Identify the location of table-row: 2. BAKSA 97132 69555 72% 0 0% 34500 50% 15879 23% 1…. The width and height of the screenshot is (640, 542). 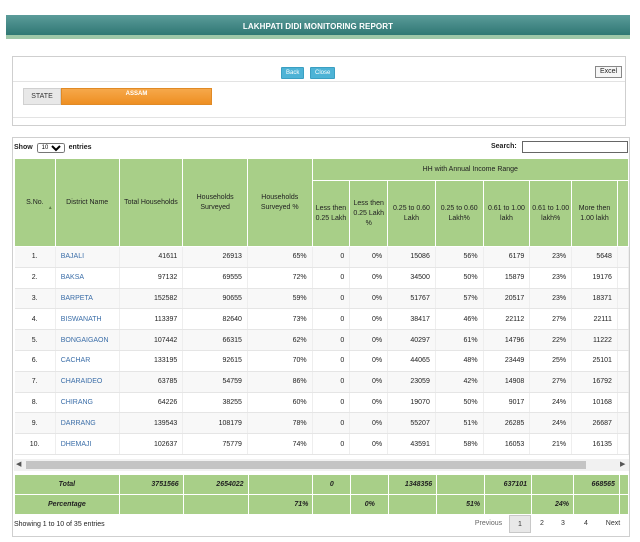
(322, 278).